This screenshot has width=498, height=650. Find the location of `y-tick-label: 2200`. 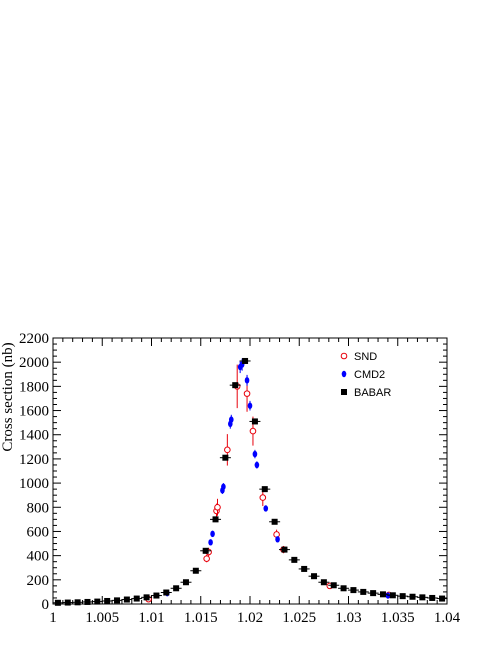

y-tick-label: 2200 is located at coordinates (34, 339).